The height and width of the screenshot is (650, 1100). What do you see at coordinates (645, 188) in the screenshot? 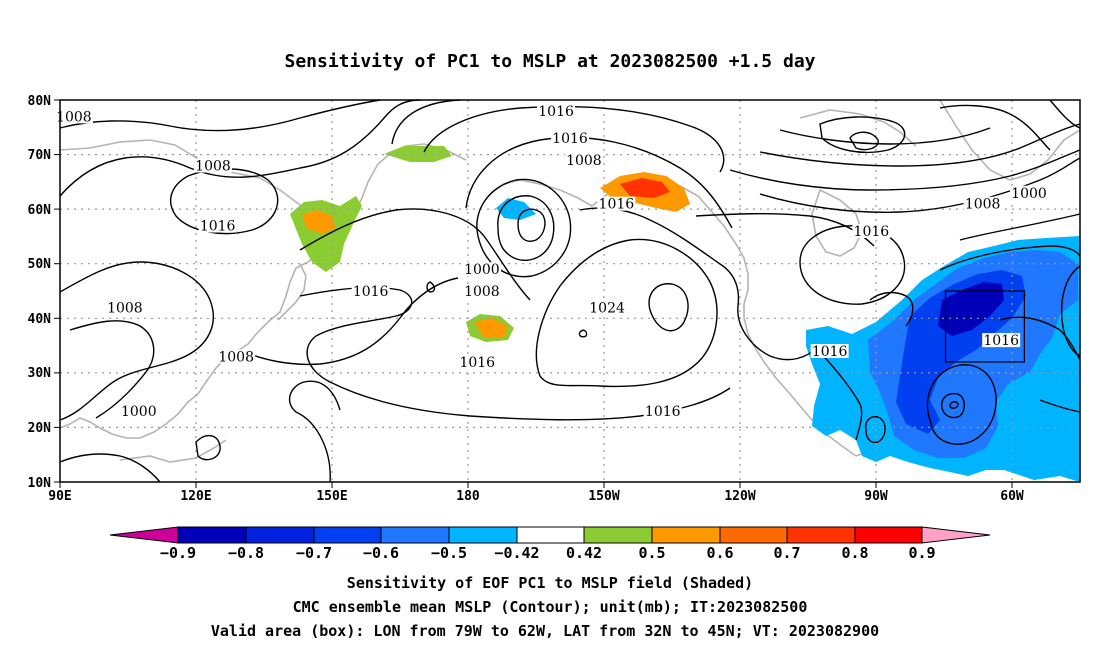
I see `positive-patch-gulf-of-alaska-core` at bounding box center [645, 188].